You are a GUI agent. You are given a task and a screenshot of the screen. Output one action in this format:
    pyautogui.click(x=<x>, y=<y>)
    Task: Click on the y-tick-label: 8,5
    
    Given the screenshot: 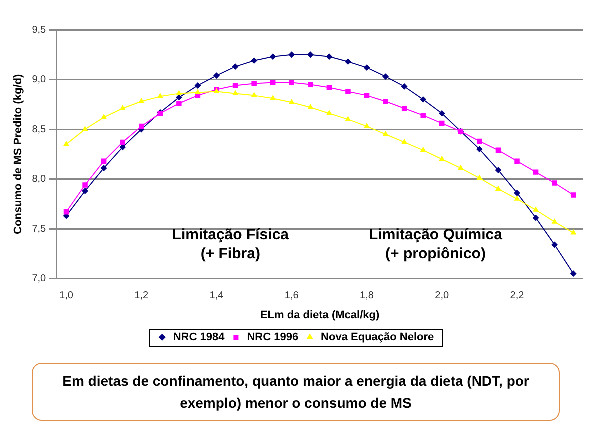 What is the action you would take?
    pyautogui.click(x=39, y=130)
    